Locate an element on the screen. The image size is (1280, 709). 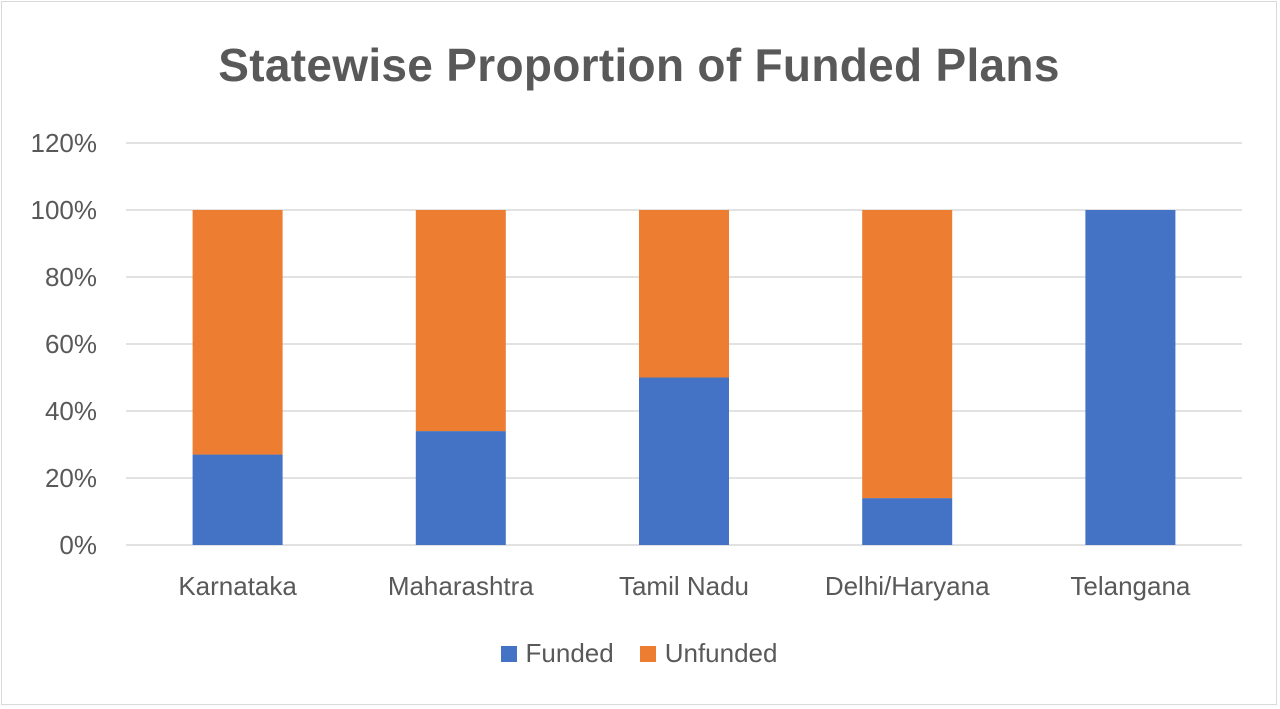
legend-label-funded: Funded is located at coordinates (569, 653).